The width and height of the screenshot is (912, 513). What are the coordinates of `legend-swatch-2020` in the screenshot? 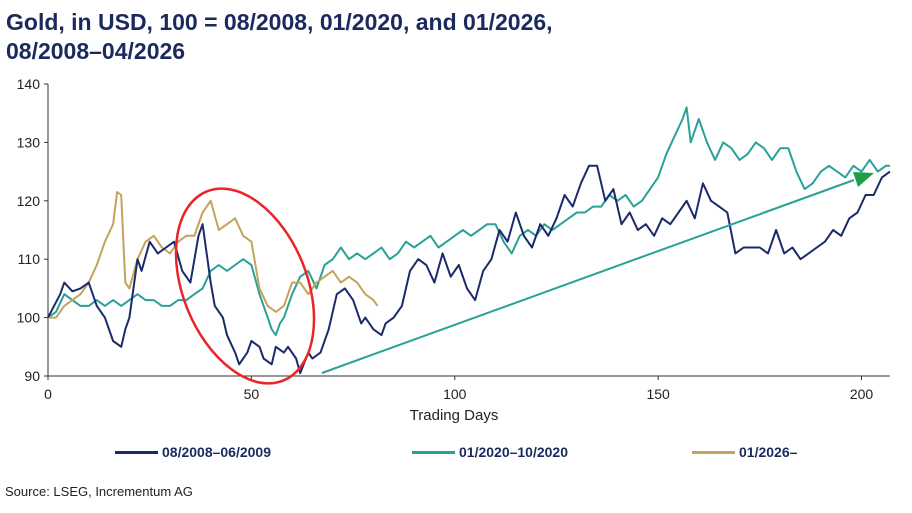 It's located at (433, 452).